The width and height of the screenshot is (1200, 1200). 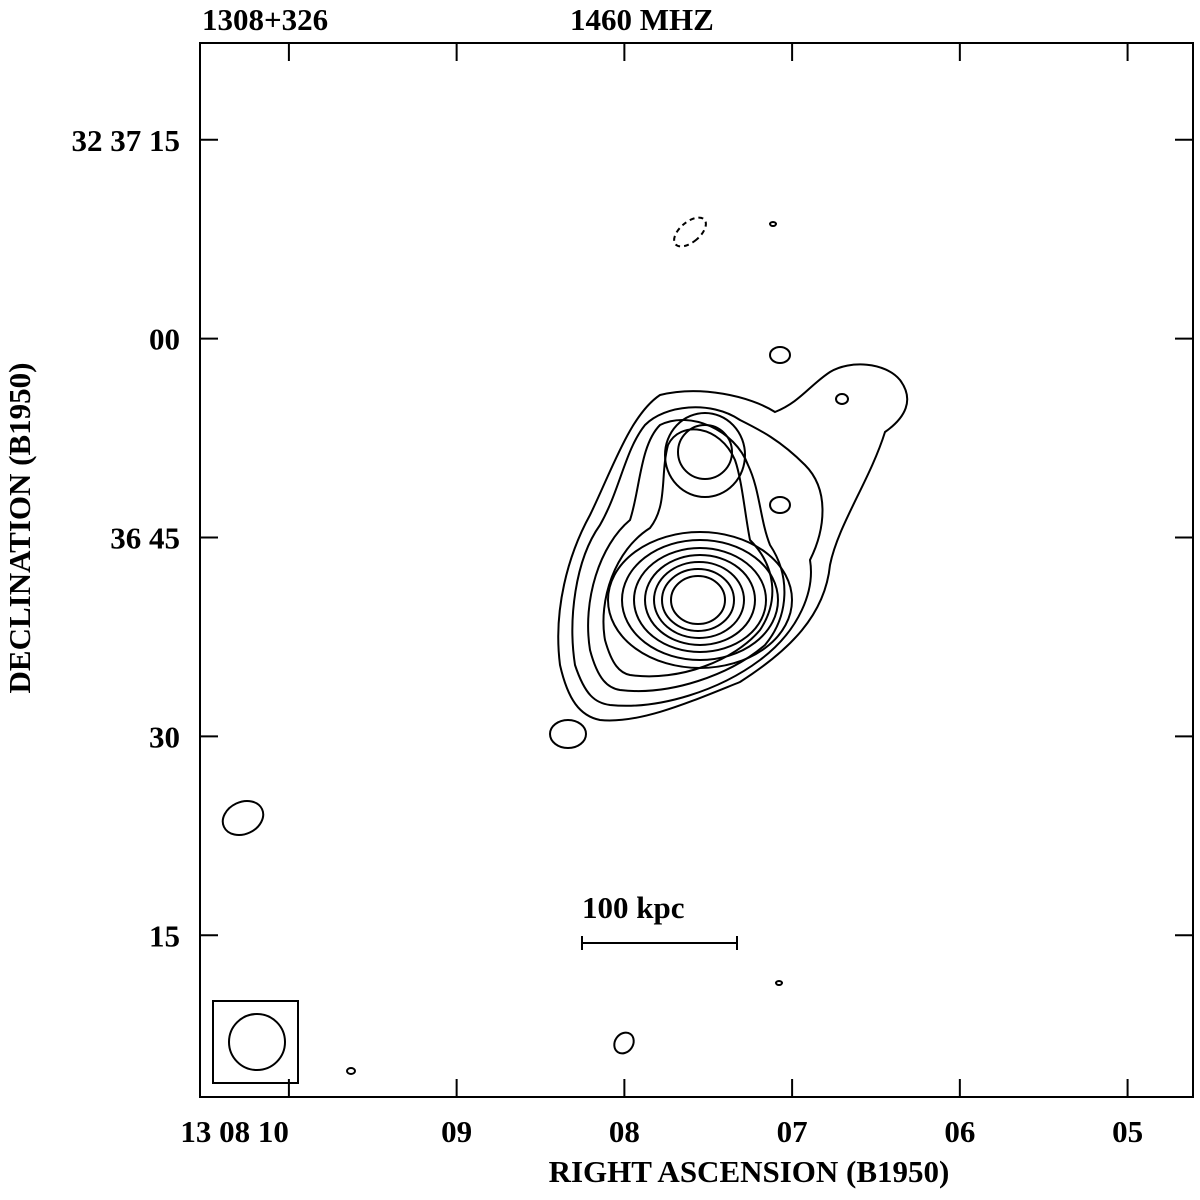 I want to click on y-axis-label: DECLINATION (B1950), so click(x=19, y=528).